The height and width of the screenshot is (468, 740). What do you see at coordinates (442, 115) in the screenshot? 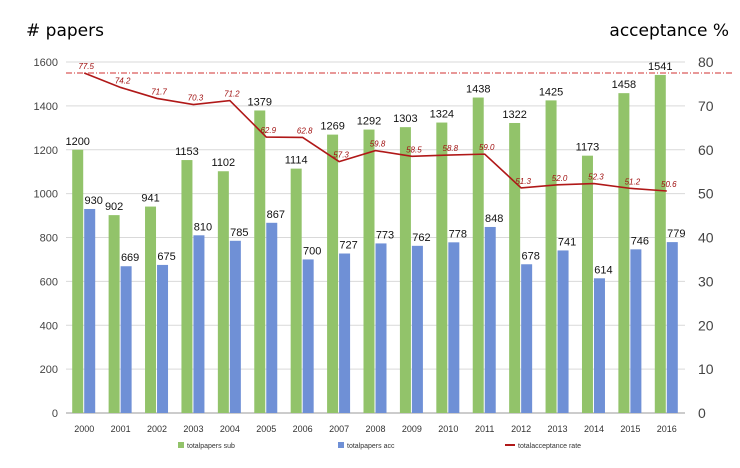
I see `bar-label-submitted: 1324` at bounding box center [442, 115].